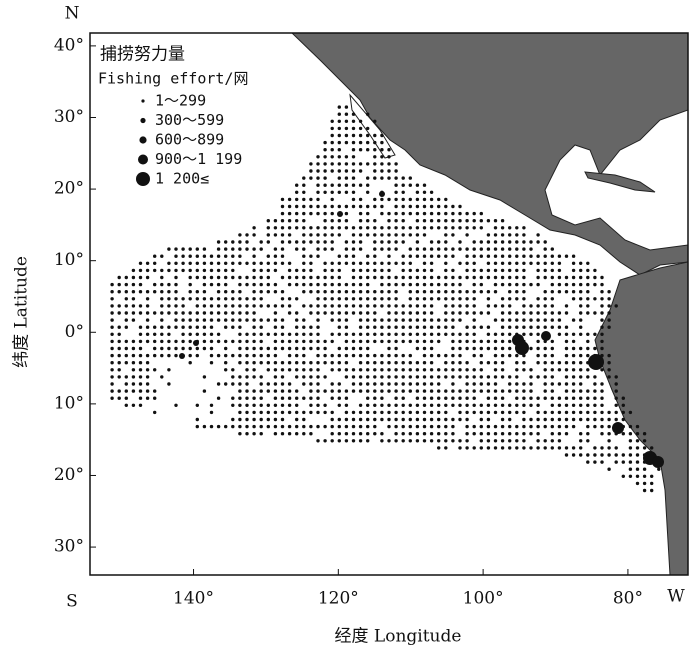 This screenshot has height=658, width=700. I want to click on y-axis-label: 纬度 Latitude, so click(22, 312).